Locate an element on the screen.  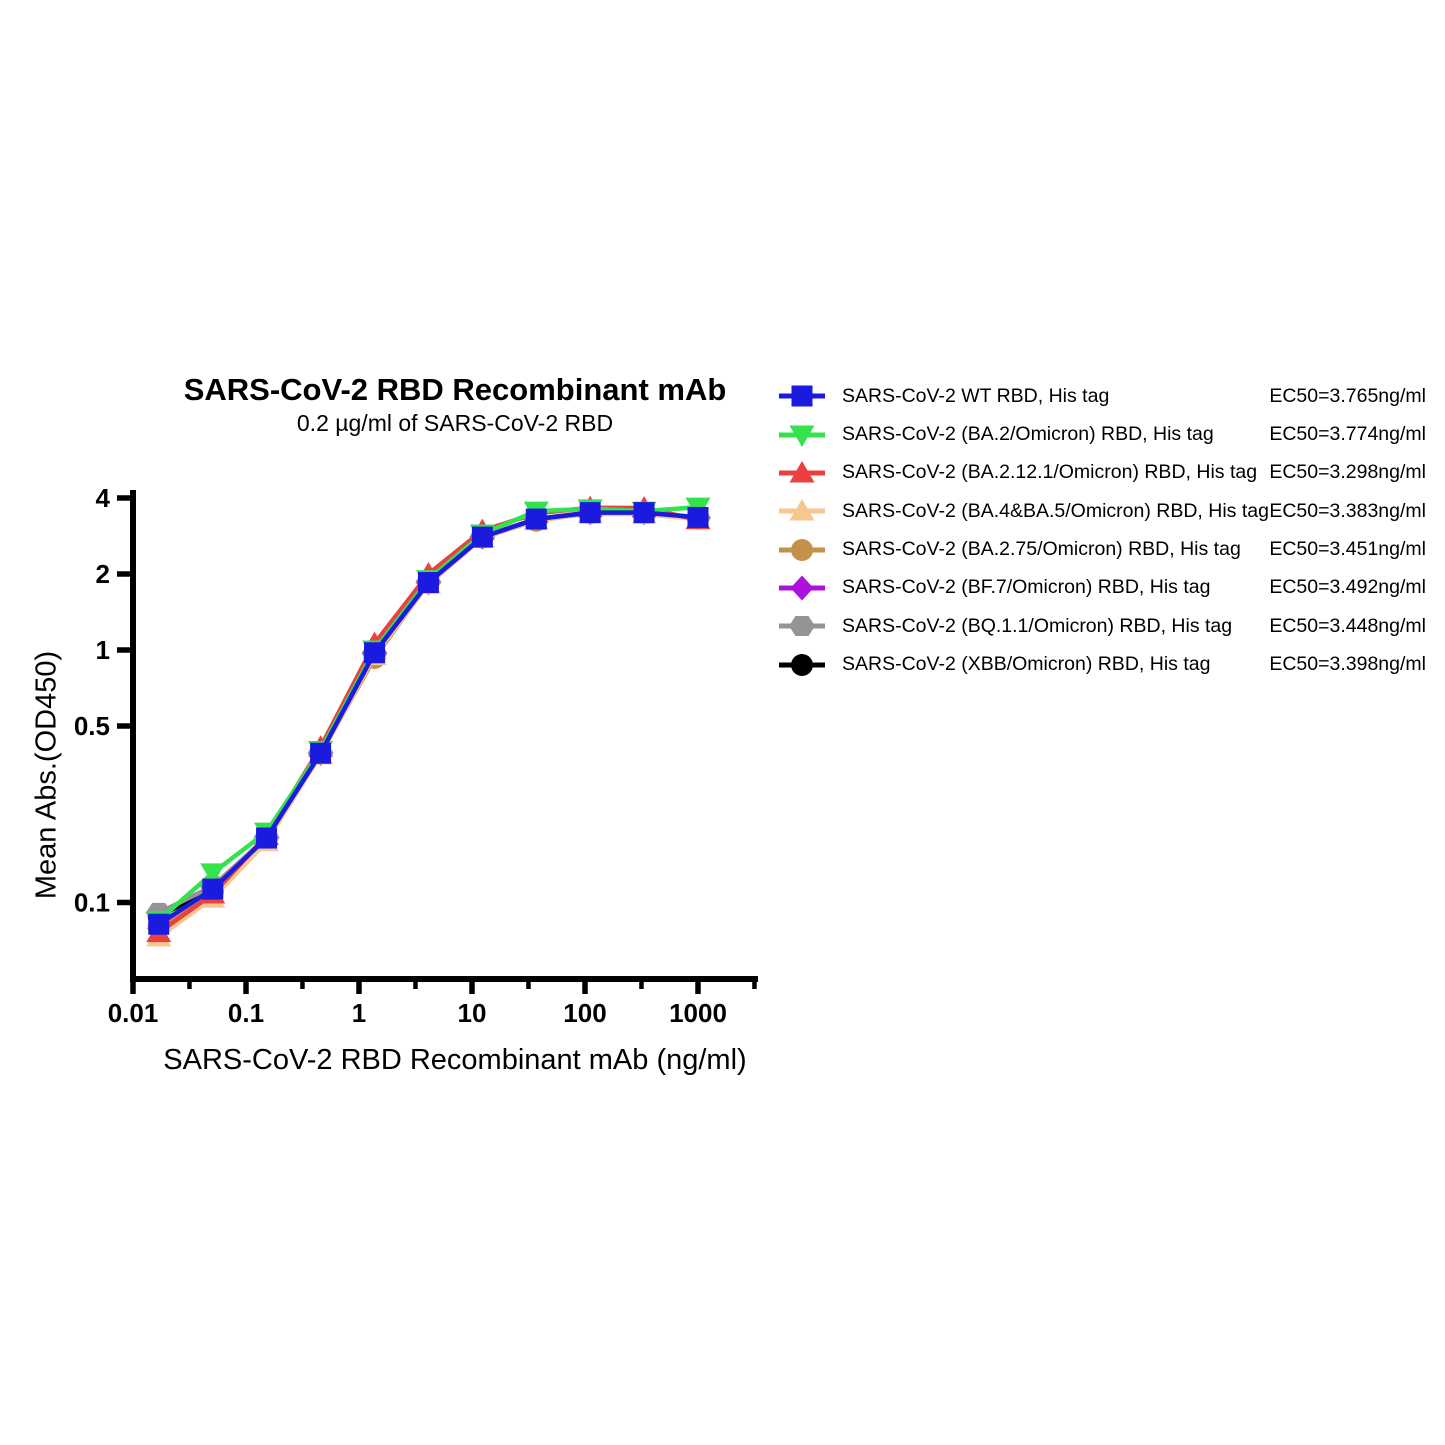
legend-marker-ba275 is located at coordinates (802, 549).